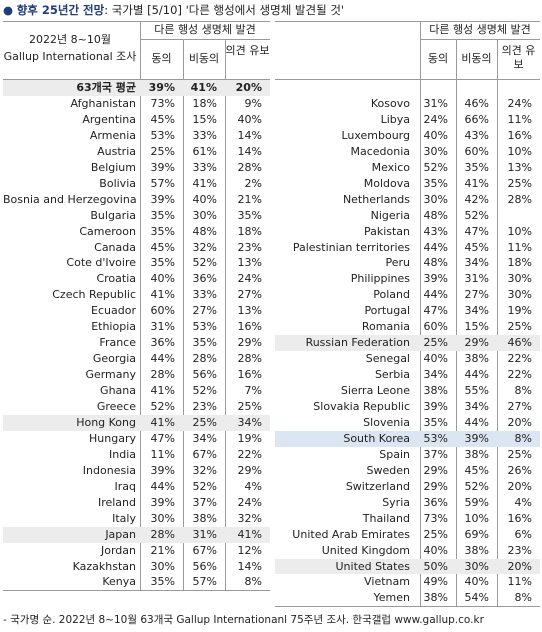 This screenshot has width=542, height=632. What do you see at coordinates (204, 103) in the screenshot?
I see `value-cell: 18%` at bounding box center [204, 103].